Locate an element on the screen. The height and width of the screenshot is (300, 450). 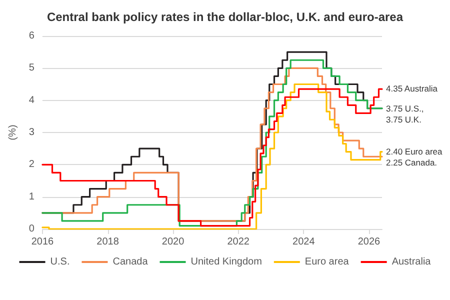
text: 3.75 U.K. is located at coordinates (404, 119).